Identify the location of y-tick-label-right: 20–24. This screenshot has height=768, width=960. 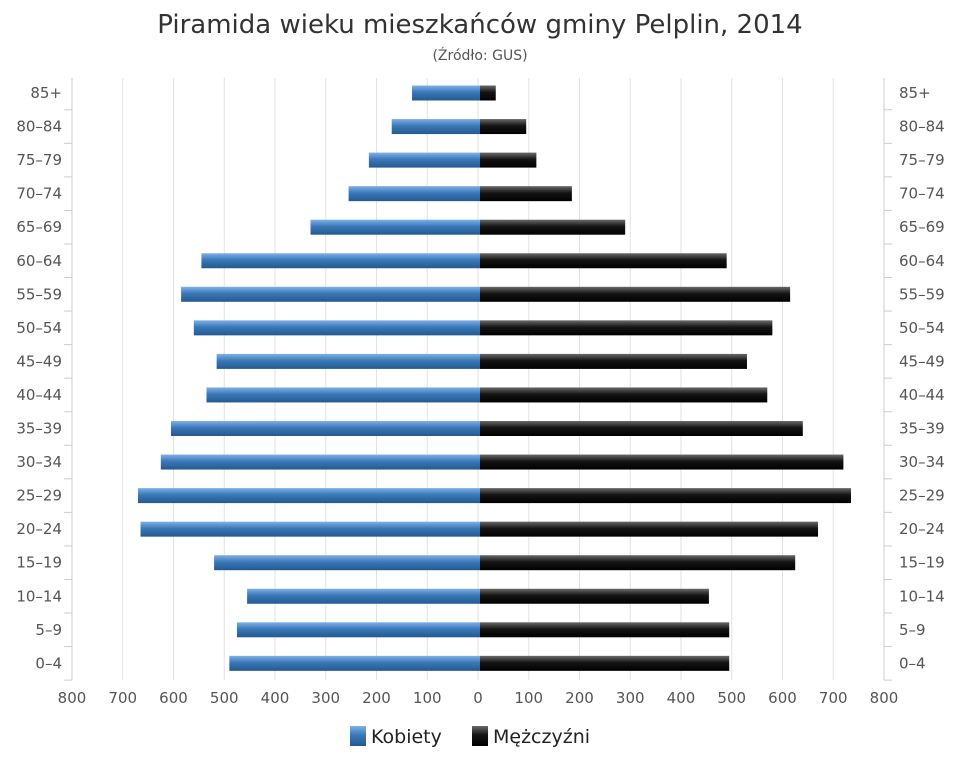
(922, 529).